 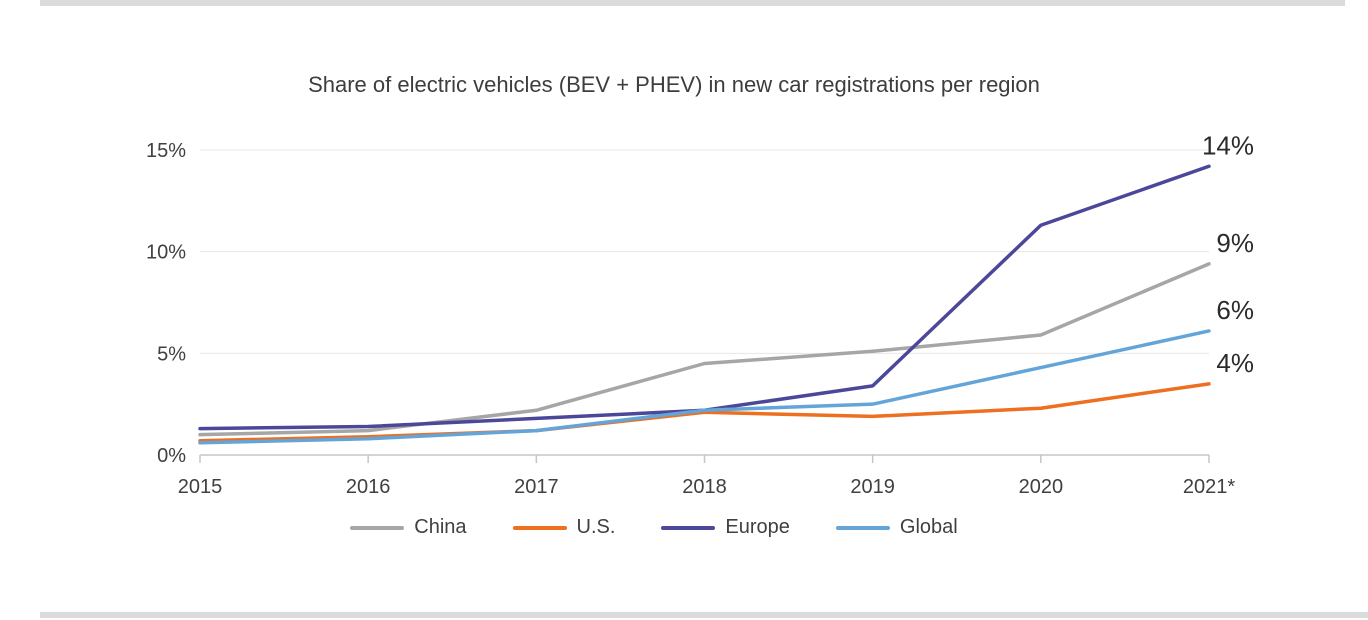 I want to click on legend-label-china: China, so click(x=440, y=527).